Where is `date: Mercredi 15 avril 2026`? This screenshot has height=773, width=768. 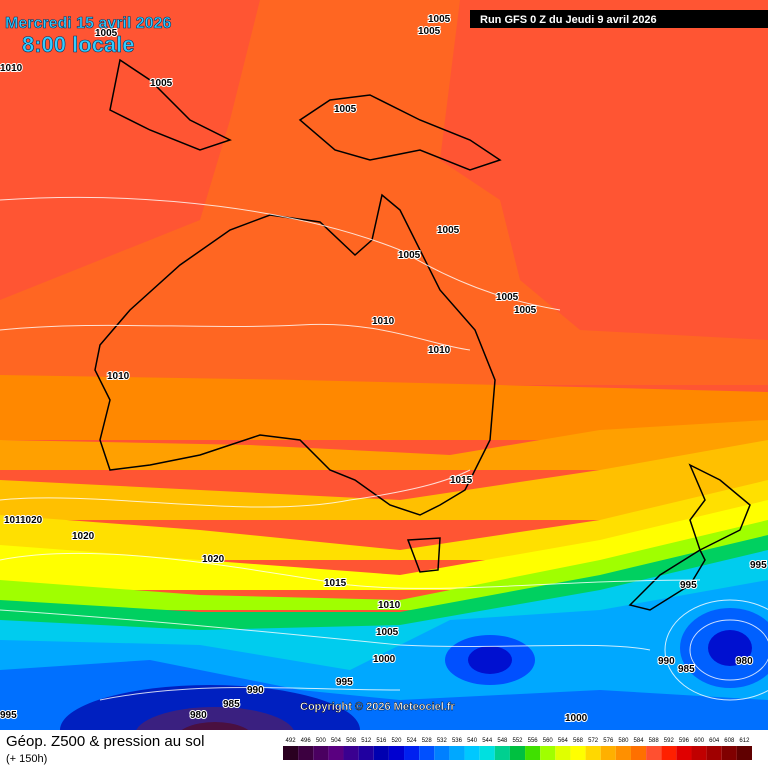 date: Mercredi 15 avril 2026 is located at coordinates (88, 23).